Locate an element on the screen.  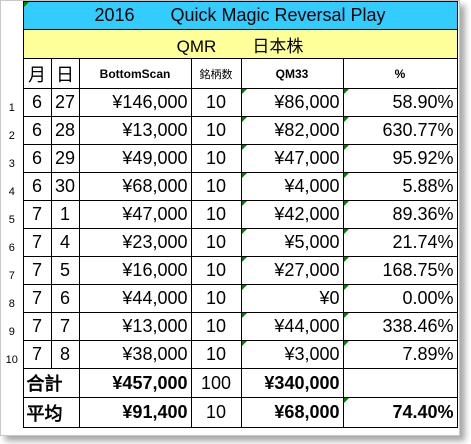
header-day: 日 is located at coordinates (65, 73).